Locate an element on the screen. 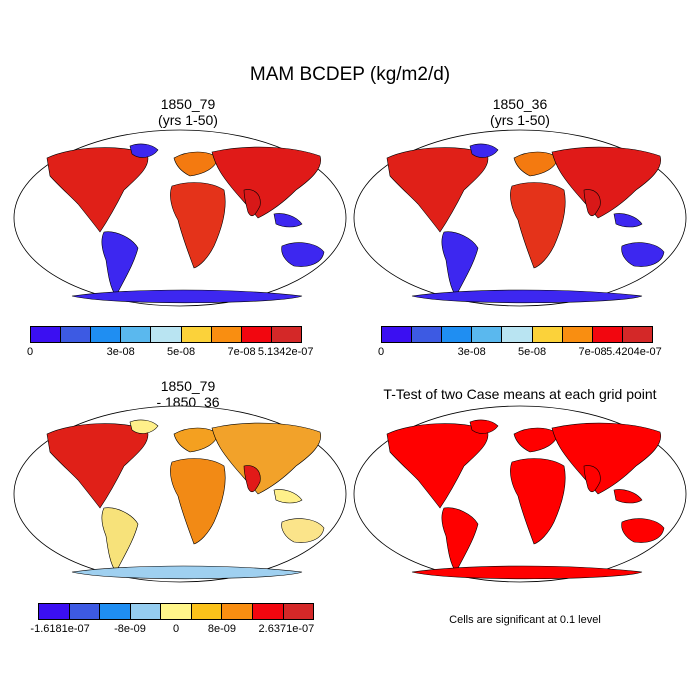 The height and width of the screenshot is (700, 700). colorbar-bottom-left is located at coordinates (176, 611).